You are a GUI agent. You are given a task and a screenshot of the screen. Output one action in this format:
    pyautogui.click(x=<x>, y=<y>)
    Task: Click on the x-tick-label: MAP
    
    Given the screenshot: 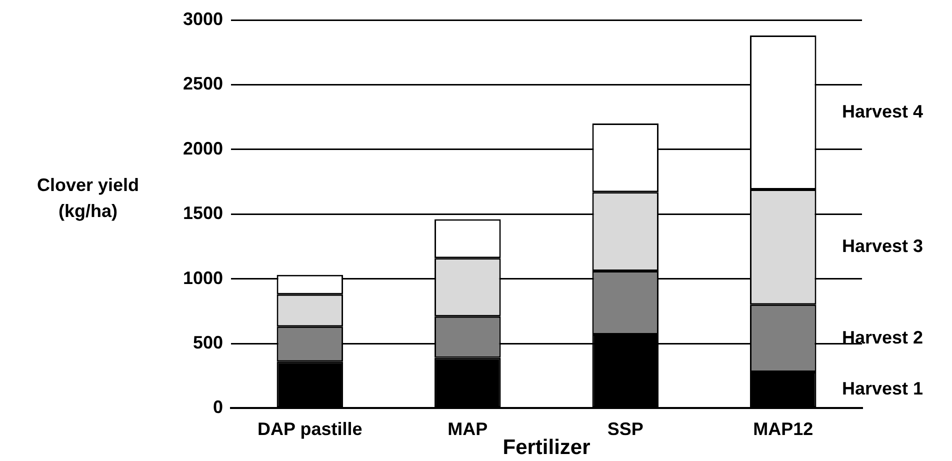 What is the action you would take?
    pyautogui.click(x=468, y=428)
    